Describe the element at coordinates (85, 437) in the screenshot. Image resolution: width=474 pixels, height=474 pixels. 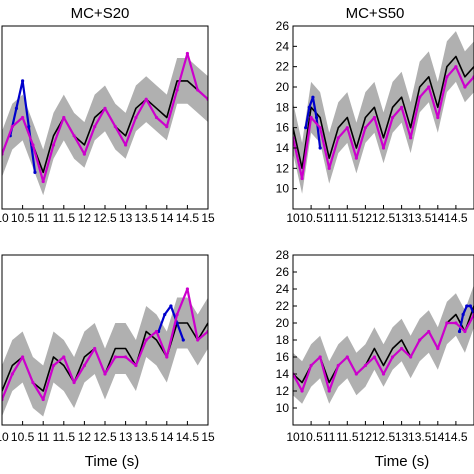
I see `x-tick-label: 12` at that location.